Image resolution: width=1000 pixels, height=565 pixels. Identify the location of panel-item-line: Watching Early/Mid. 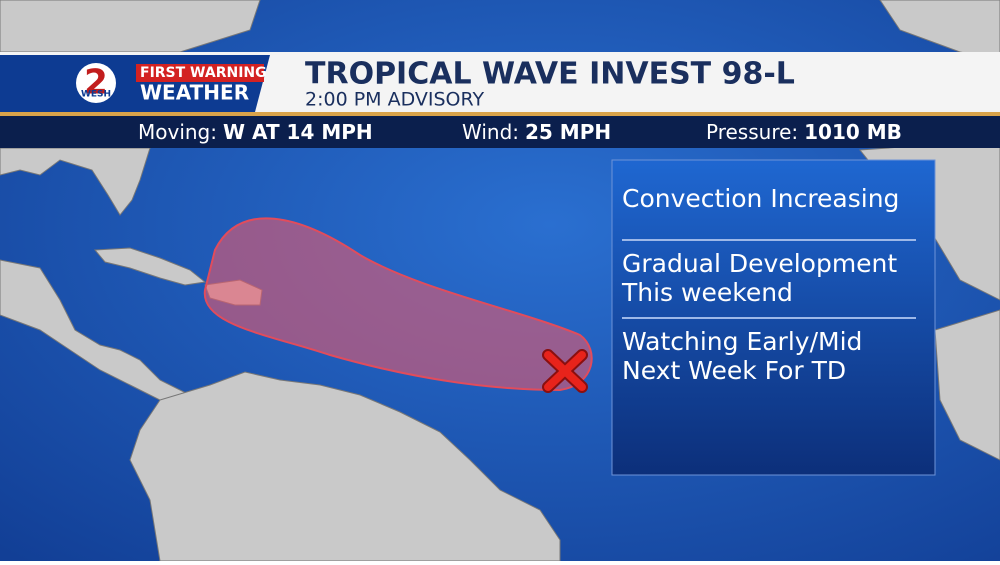
(742, 341).